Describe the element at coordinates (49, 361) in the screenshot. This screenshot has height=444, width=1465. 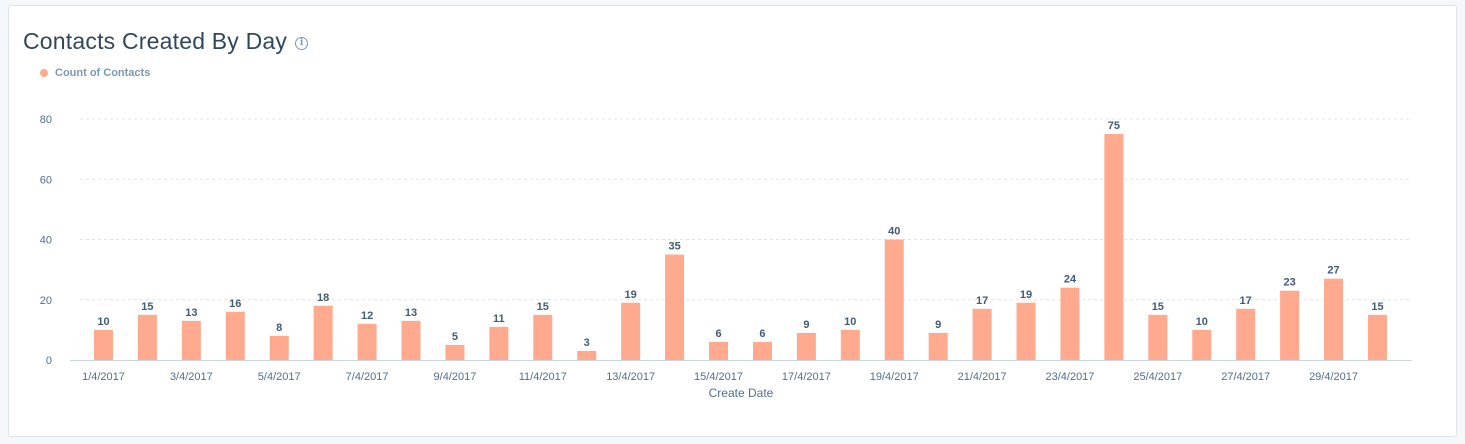
I see `y-tick-label: 0` at that location.